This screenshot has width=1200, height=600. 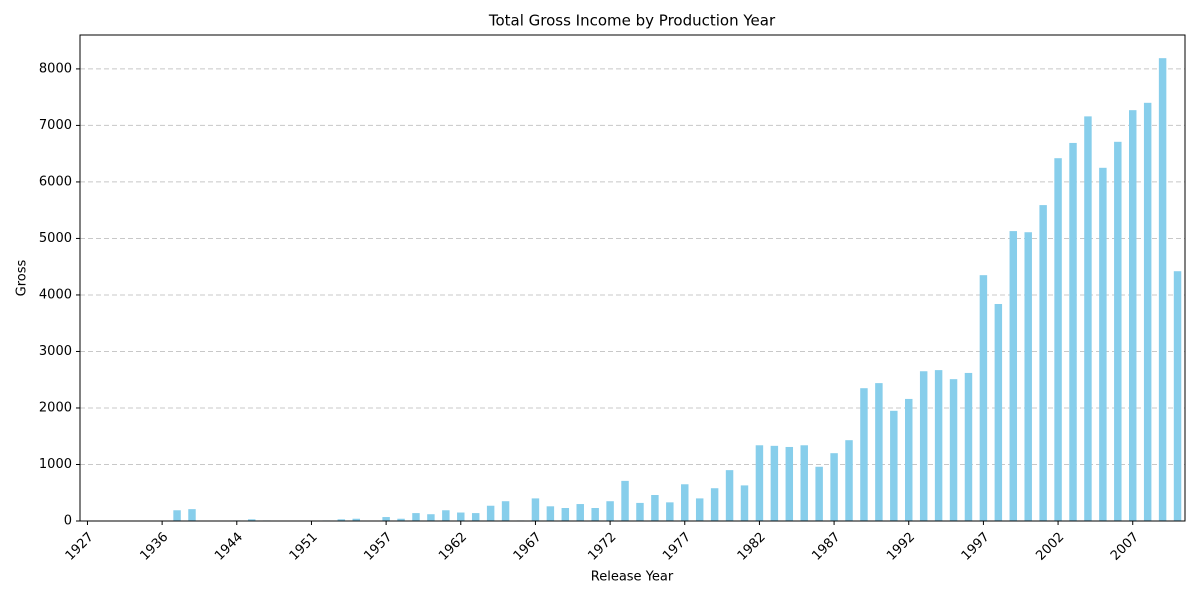 What do you see at coordinates (632, 577) in the screenshot?
I see `x-axis-label: Release Year` at bounding box center [632, 577].